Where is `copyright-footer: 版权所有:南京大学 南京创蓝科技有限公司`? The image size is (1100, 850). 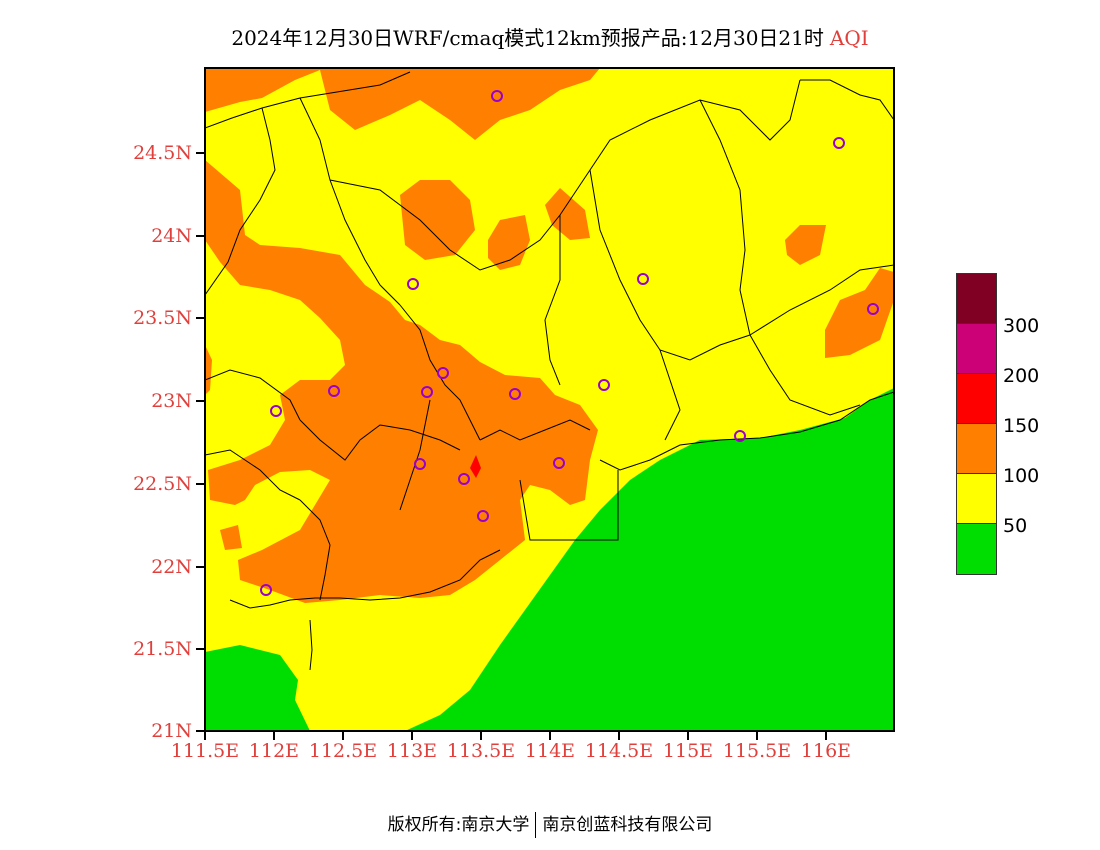 copyright-footer: 版权所有:南京大学 南京创蓝科技有限公司 is located at coordinates (550, 824).